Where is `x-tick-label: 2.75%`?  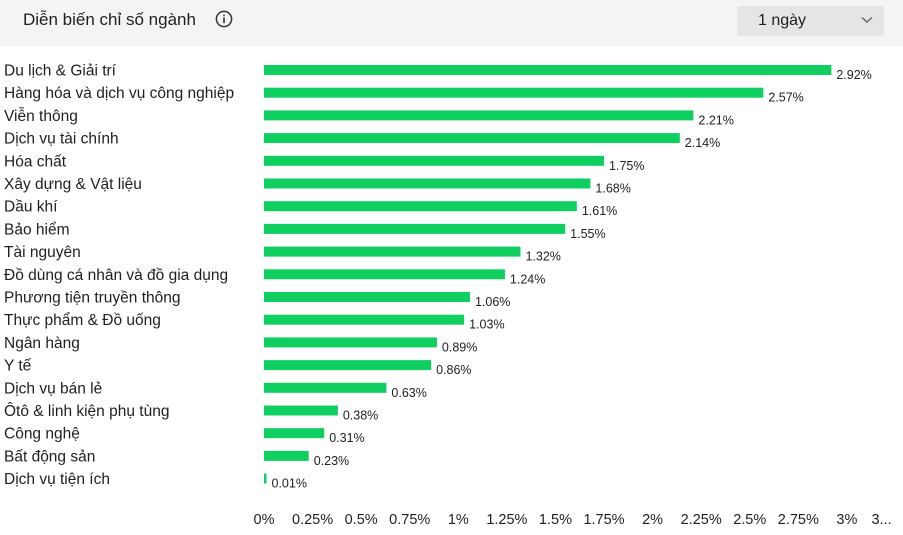 x-tick-label: 2.75% is located at coordinates (798, 520).